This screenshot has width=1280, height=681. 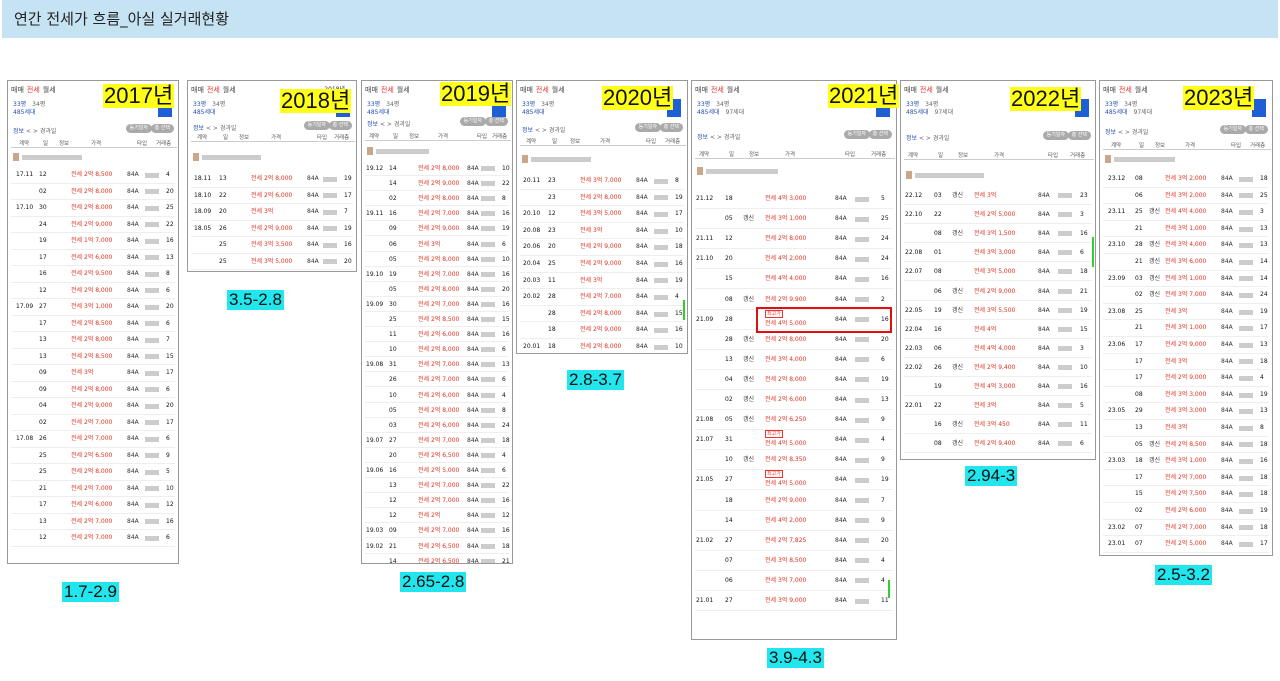 I want to click on table-row: 20.03 11 전세 3억 84A 19, so click(x=602, y=281).